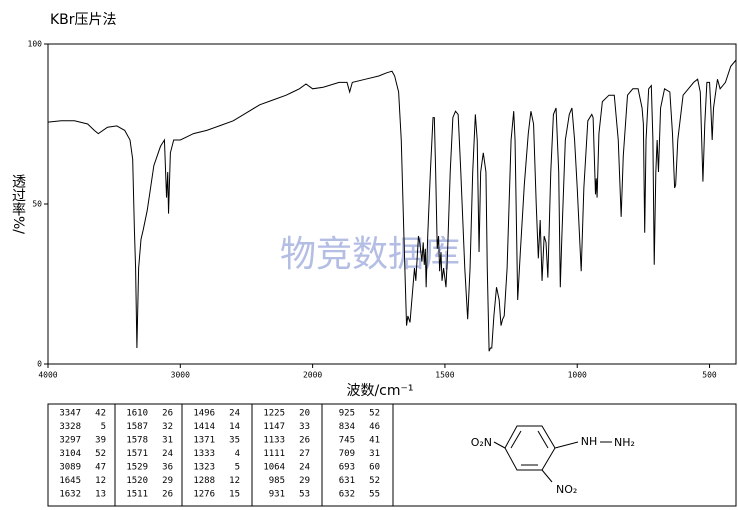 The height and width of the screenshot is (510, 738). Describe the element at coordinates (347, 481) in the screenshot. I see `peak-wavenumber: 631` at that location.